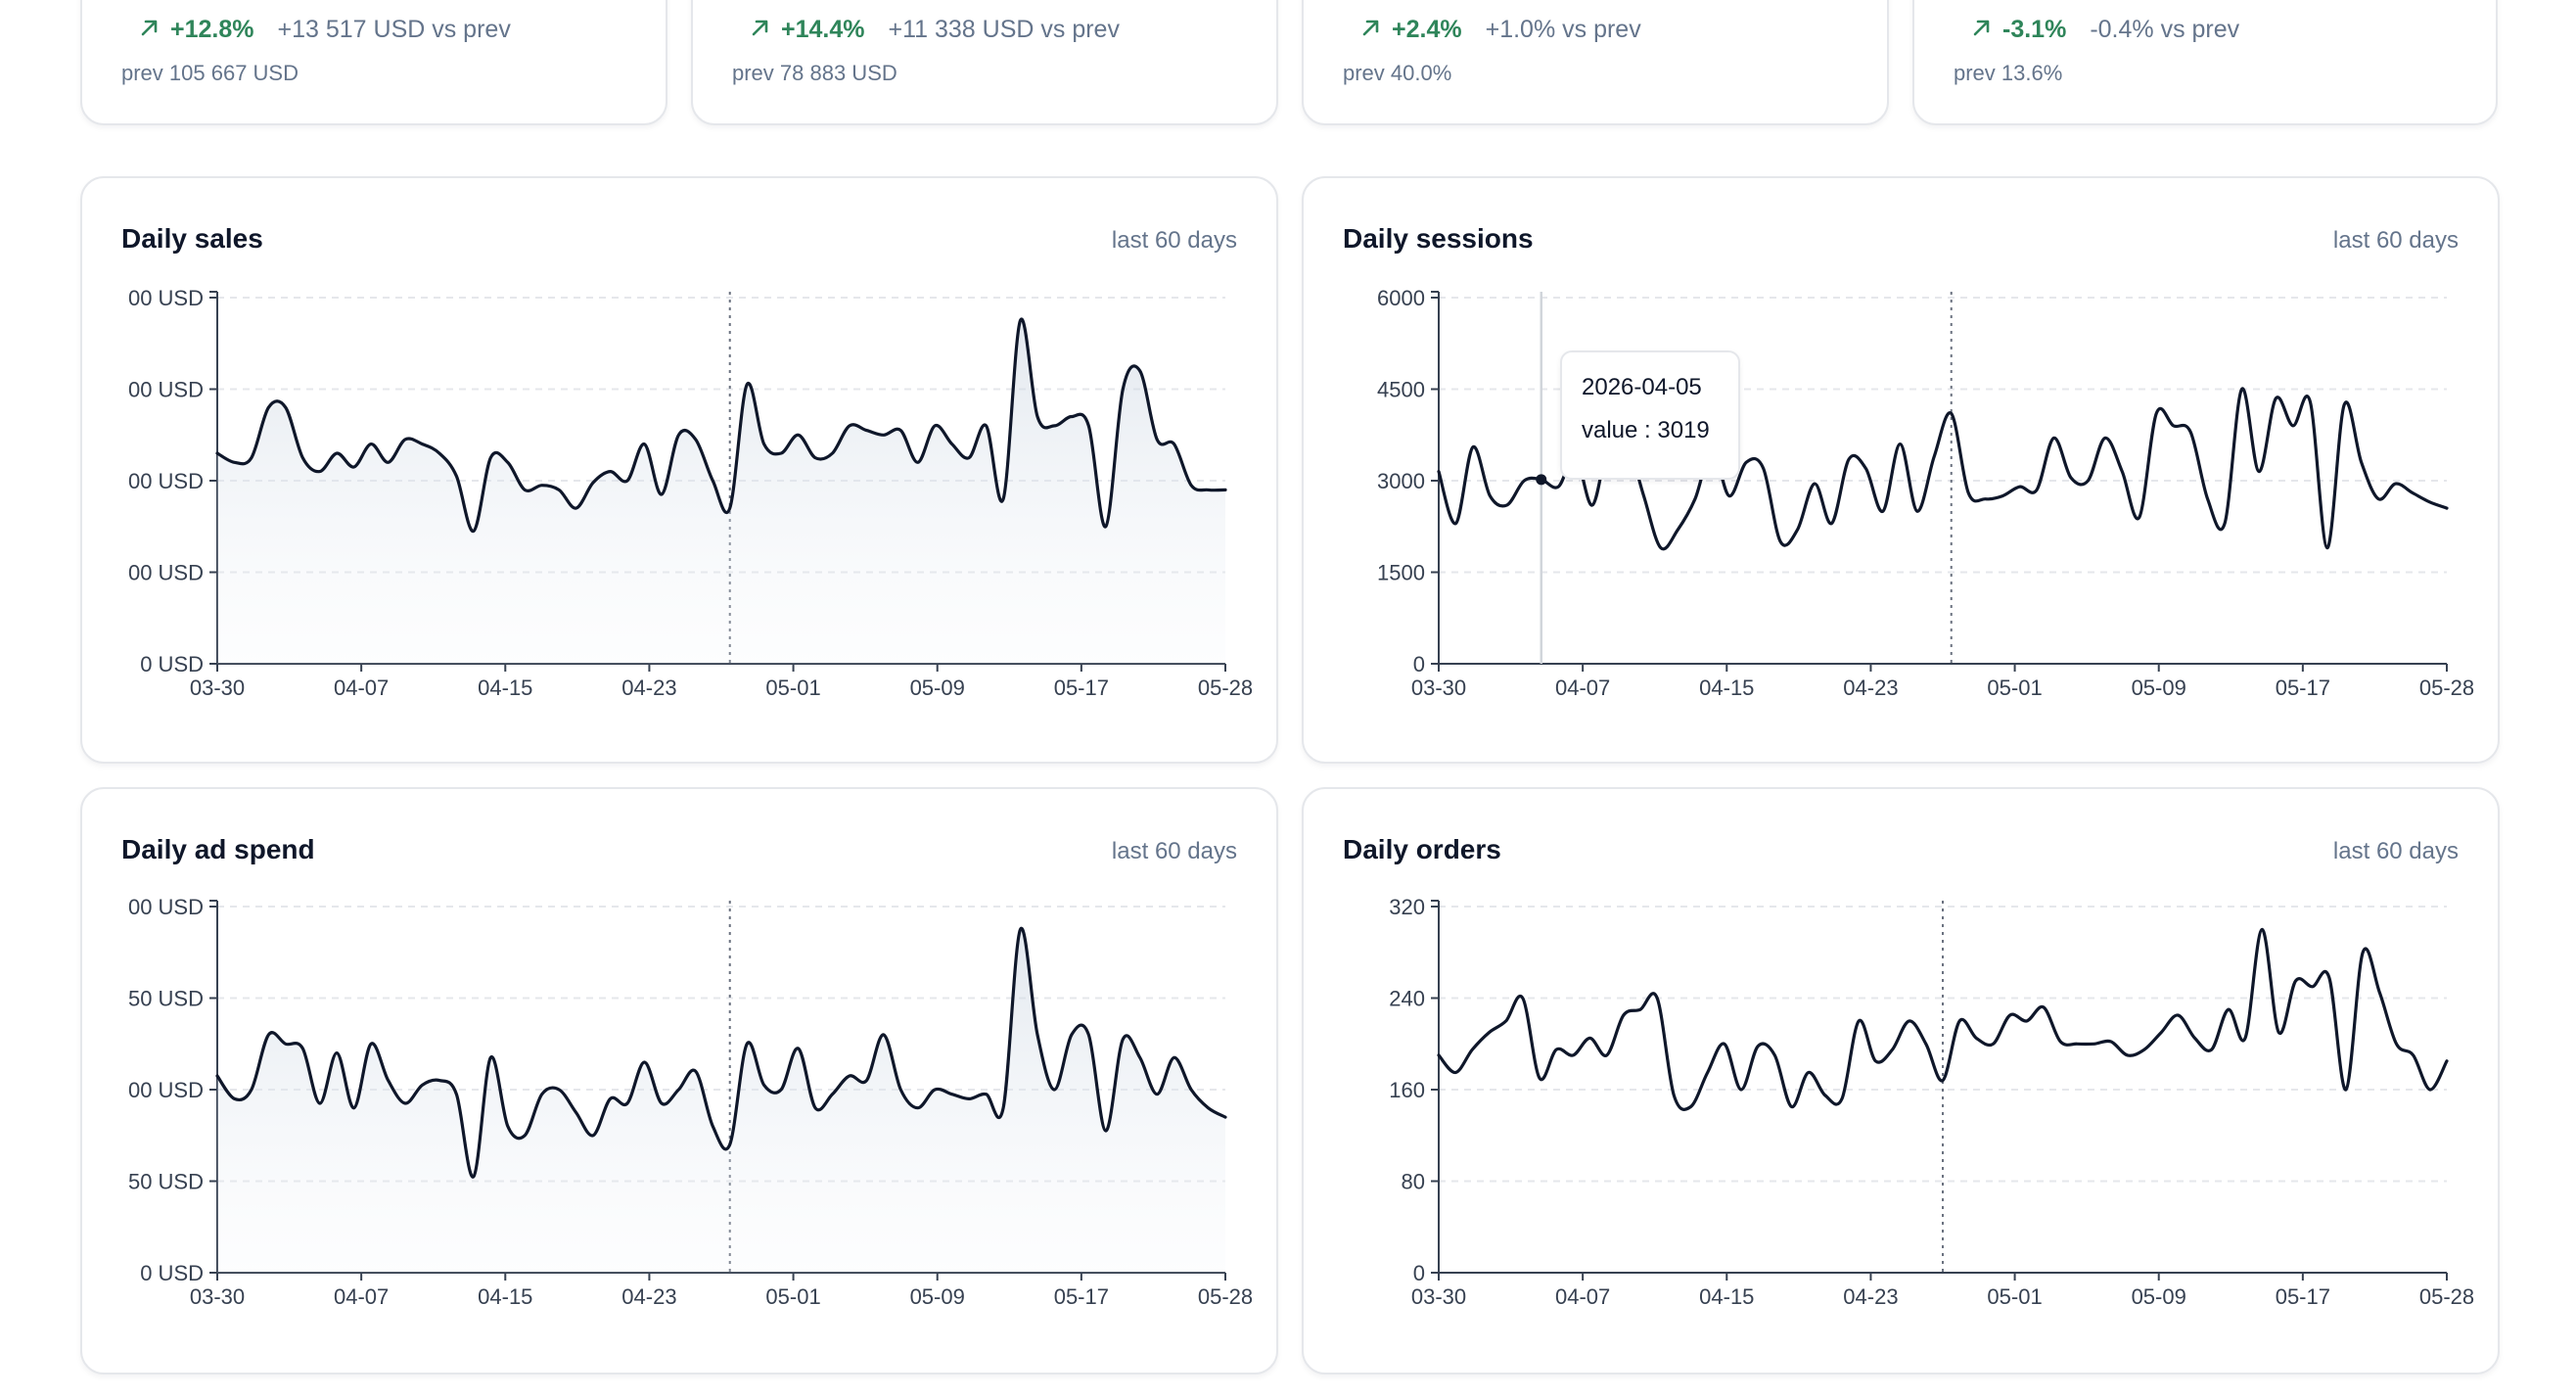 Image resolution: width=2576 pixels, height=1398 pixels. I want to click on kpi-change-row: +2.4% +1.0% vs prev, so click(1501, 30).